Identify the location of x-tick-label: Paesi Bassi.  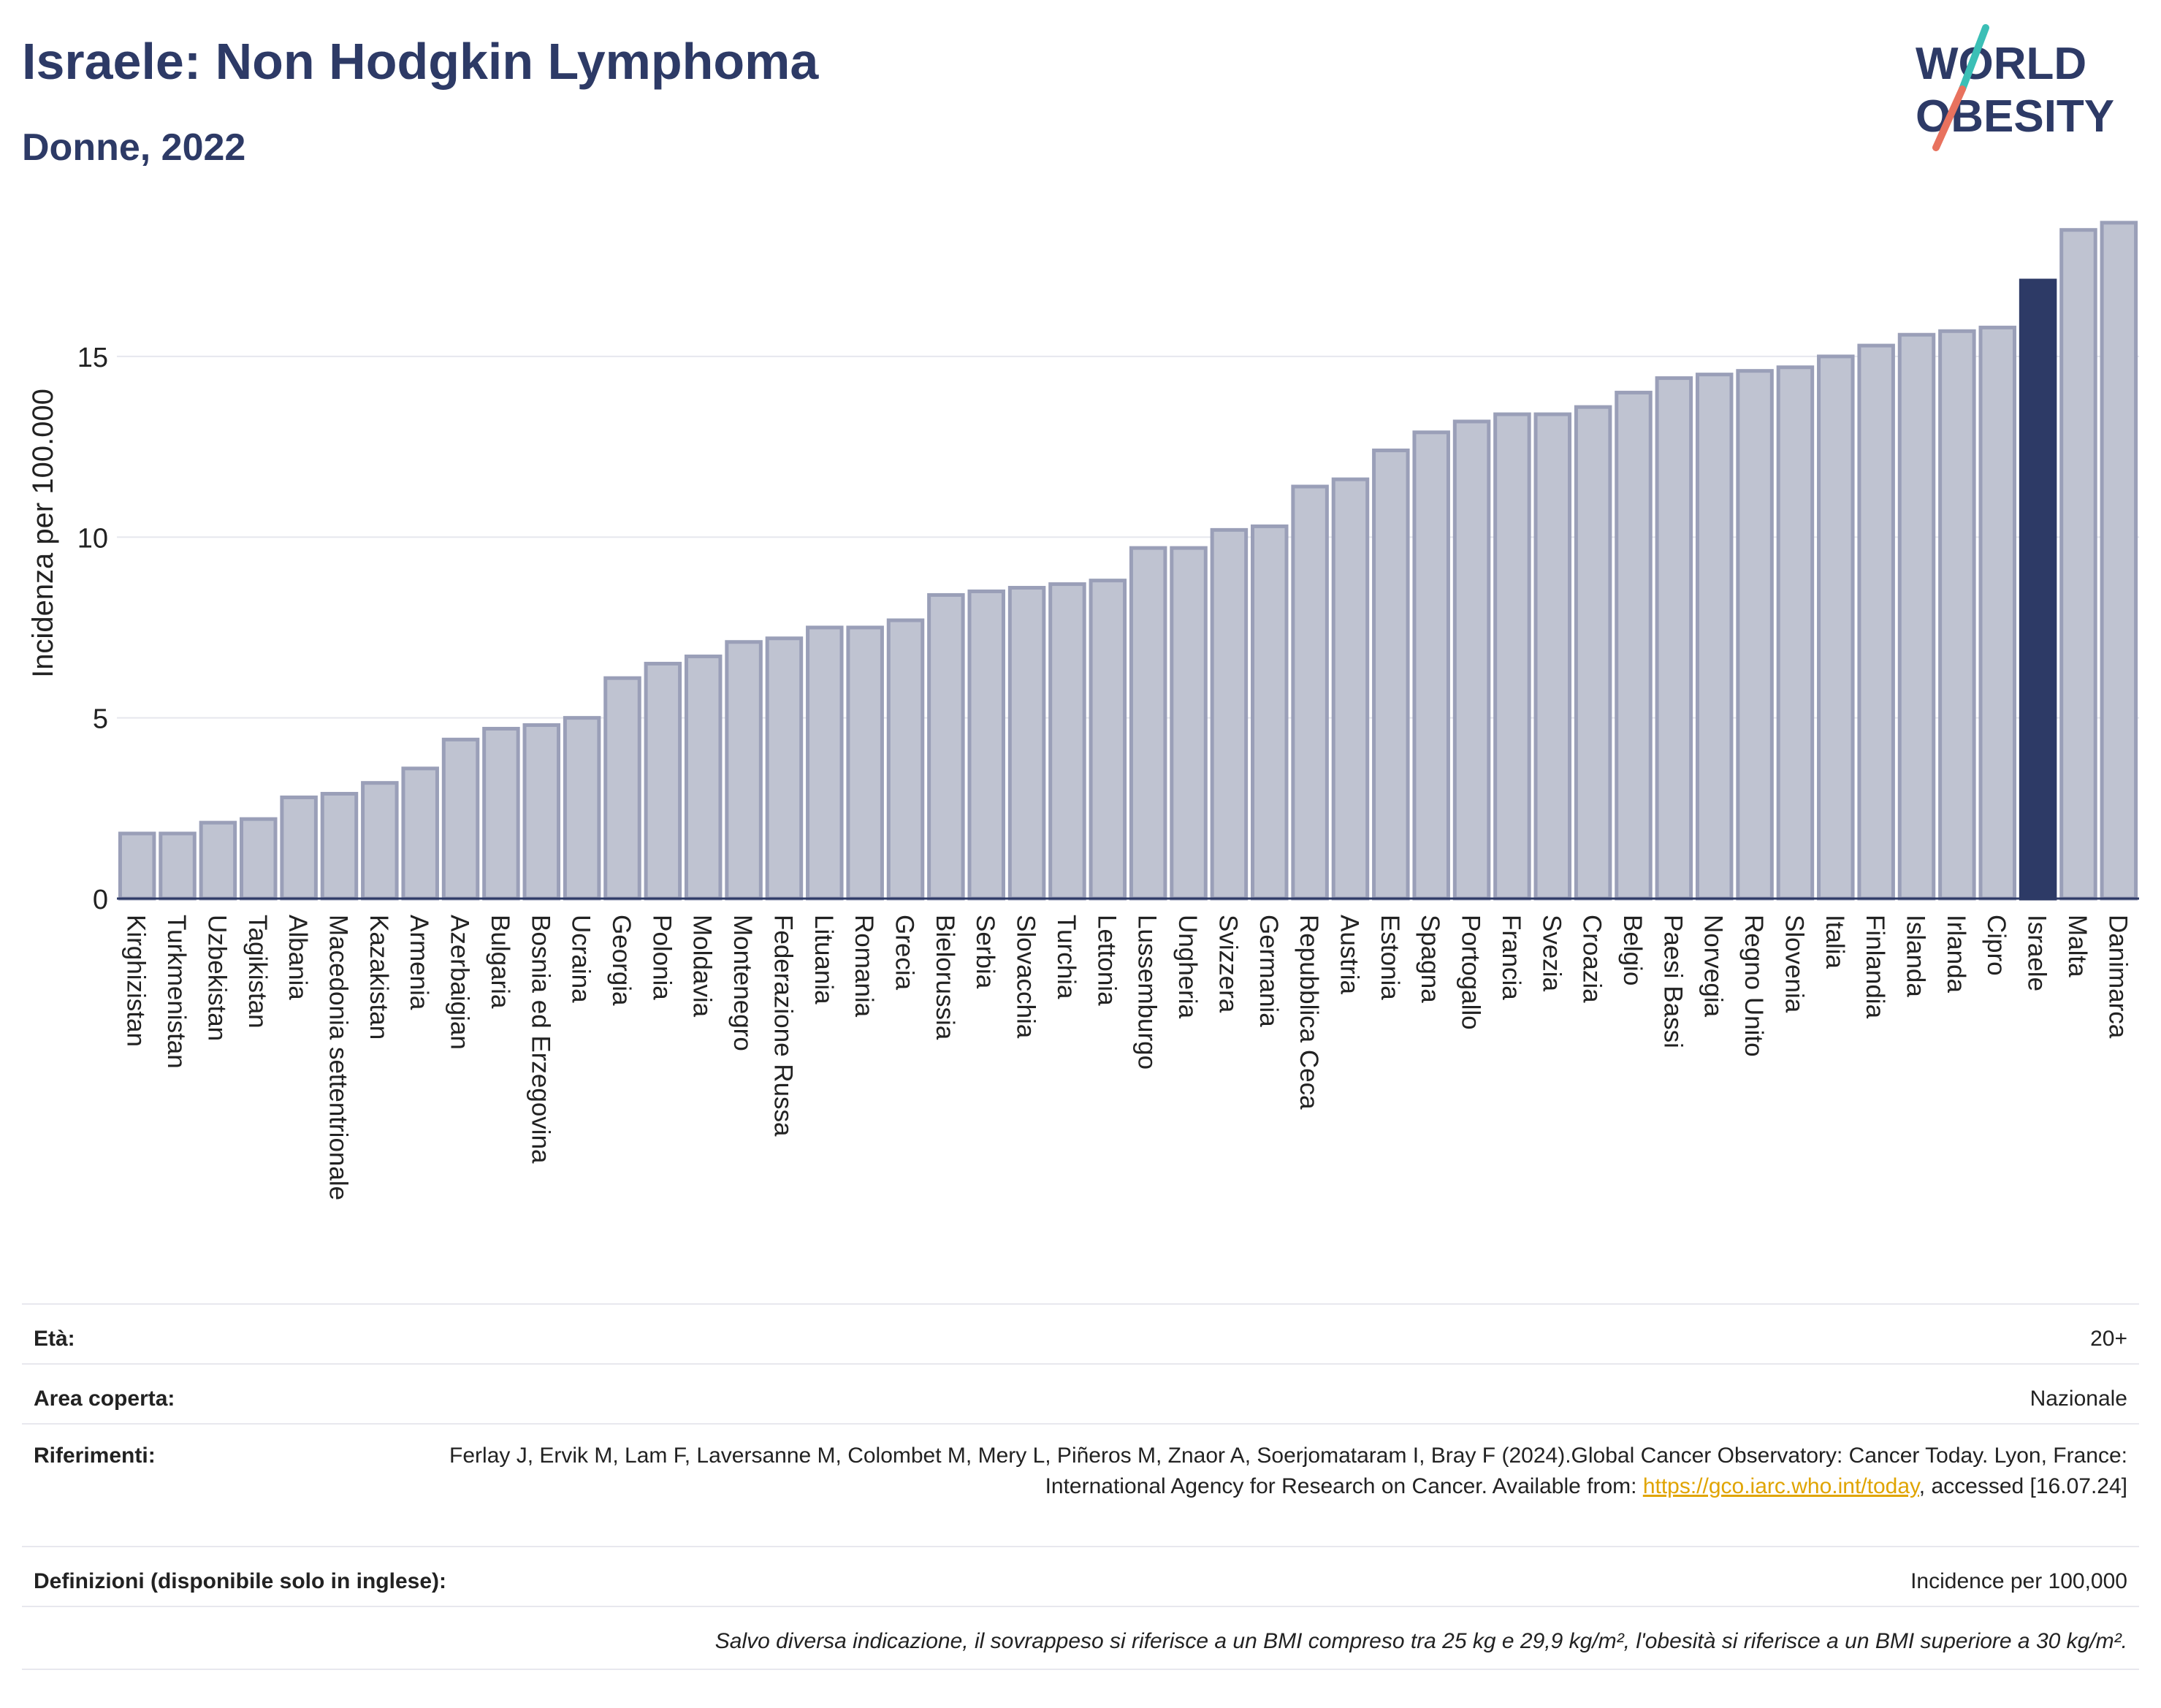
(1672, 982).